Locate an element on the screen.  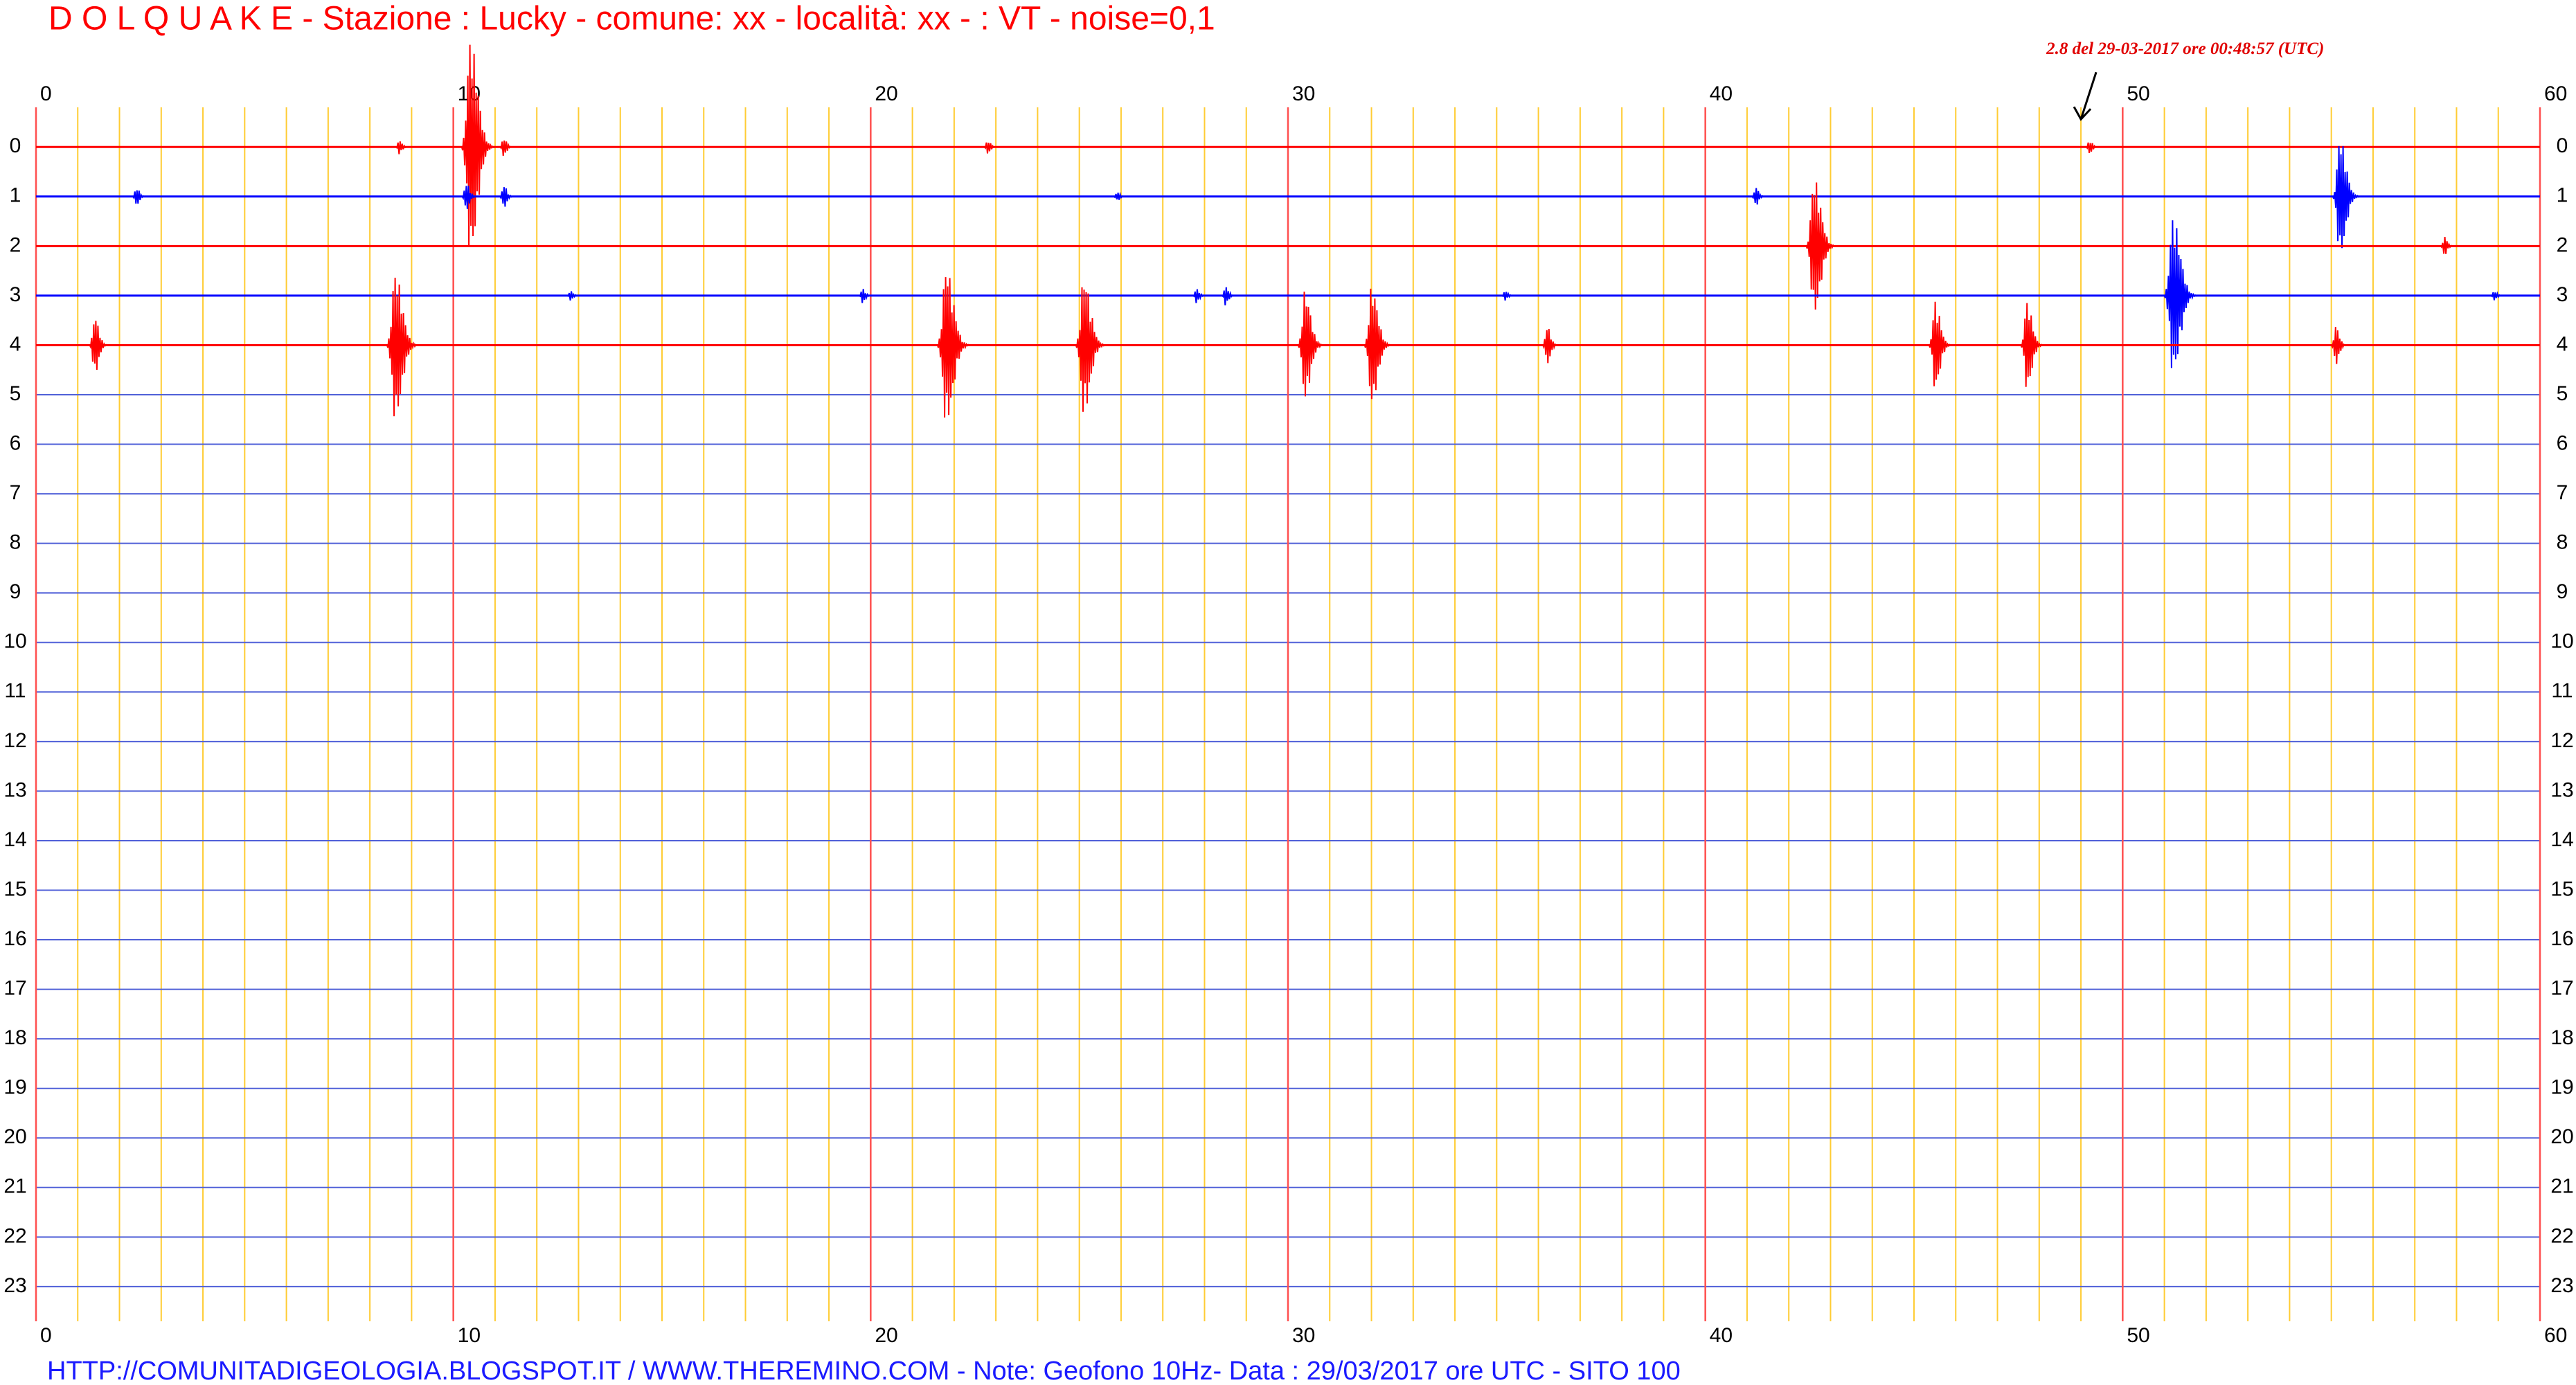
x-tick-label: 10 is located at coordinates (470, 1336).